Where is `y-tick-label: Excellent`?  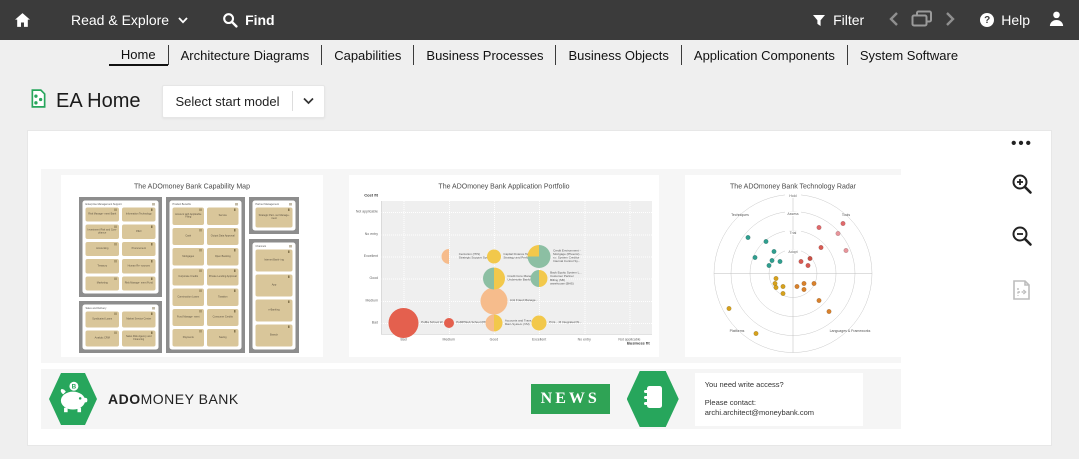
y-tick-label: Excellent is located at coordinates (370, 256).